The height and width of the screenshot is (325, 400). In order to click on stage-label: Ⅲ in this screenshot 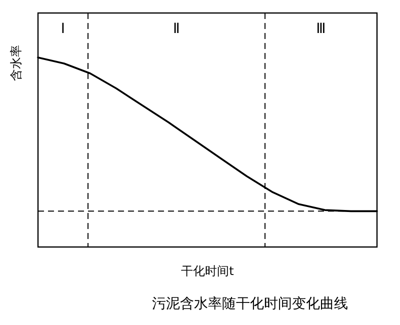, I will do `click(321, 29)`.